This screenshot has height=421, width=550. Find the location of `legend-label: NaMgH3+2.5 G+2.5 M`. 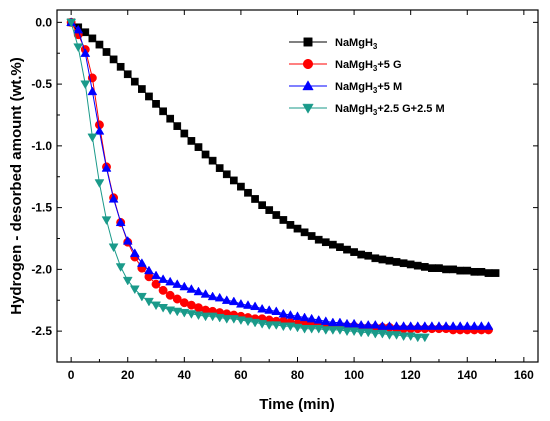

legend-label: NaMgH3+2.5 G+2.5 M is located at coordinates (390, 110).